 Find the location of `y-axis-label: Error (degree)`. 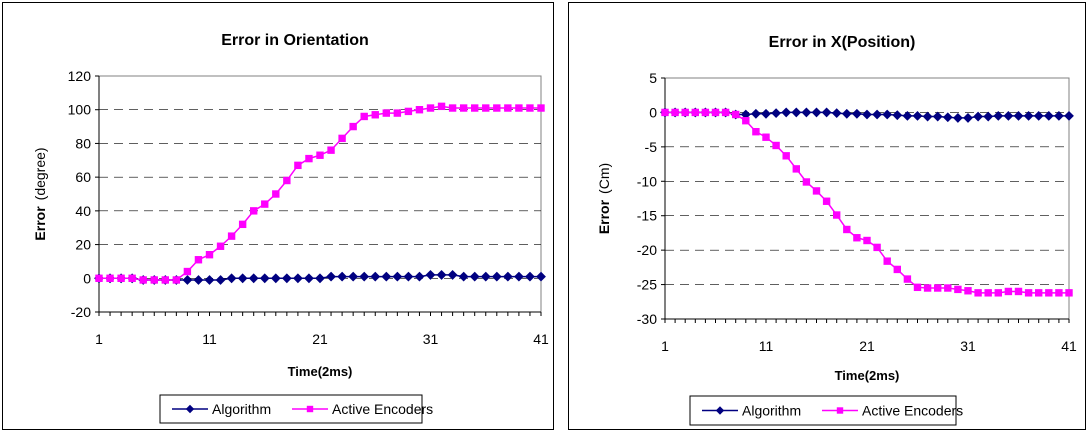

y-axis-label: Error (degree) is located at coordinates (40, 193).